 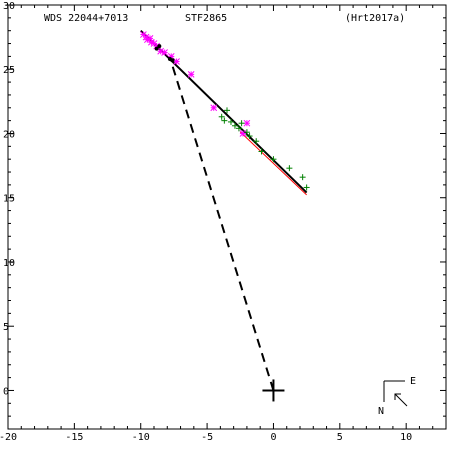 What do you see at coordinates (381, 411) in the screenshot?
I see `compass-north-label: N` at bounding box center [381, 411].